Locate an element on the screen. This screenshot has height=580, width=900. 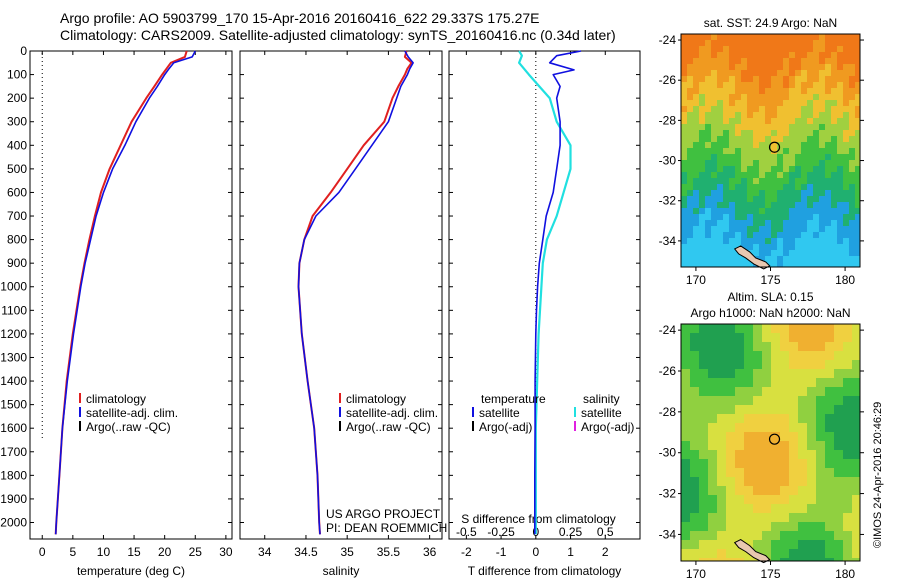
x-tick-label: -2 is located at coordinates (466, 552).